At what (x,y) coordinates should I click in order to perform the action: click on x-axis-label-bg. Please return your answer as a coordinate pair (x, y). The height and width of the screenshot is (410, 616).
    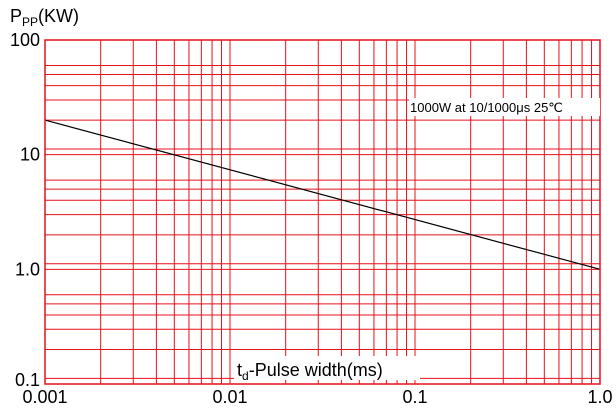
    Looking at the image, I should click on (327, 368).